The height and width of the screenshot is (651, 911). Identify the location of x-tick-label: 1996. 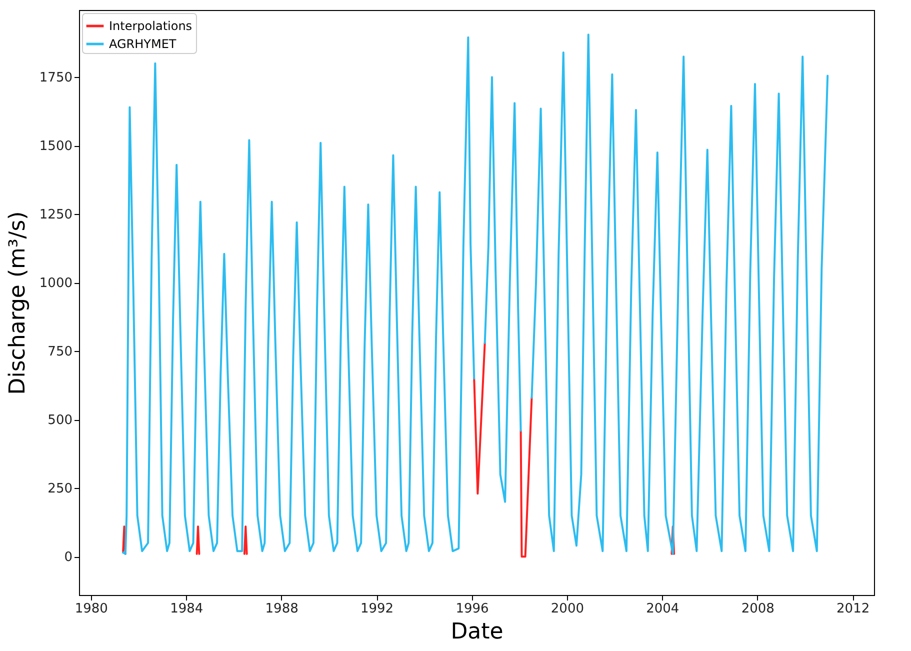
(472, 609).